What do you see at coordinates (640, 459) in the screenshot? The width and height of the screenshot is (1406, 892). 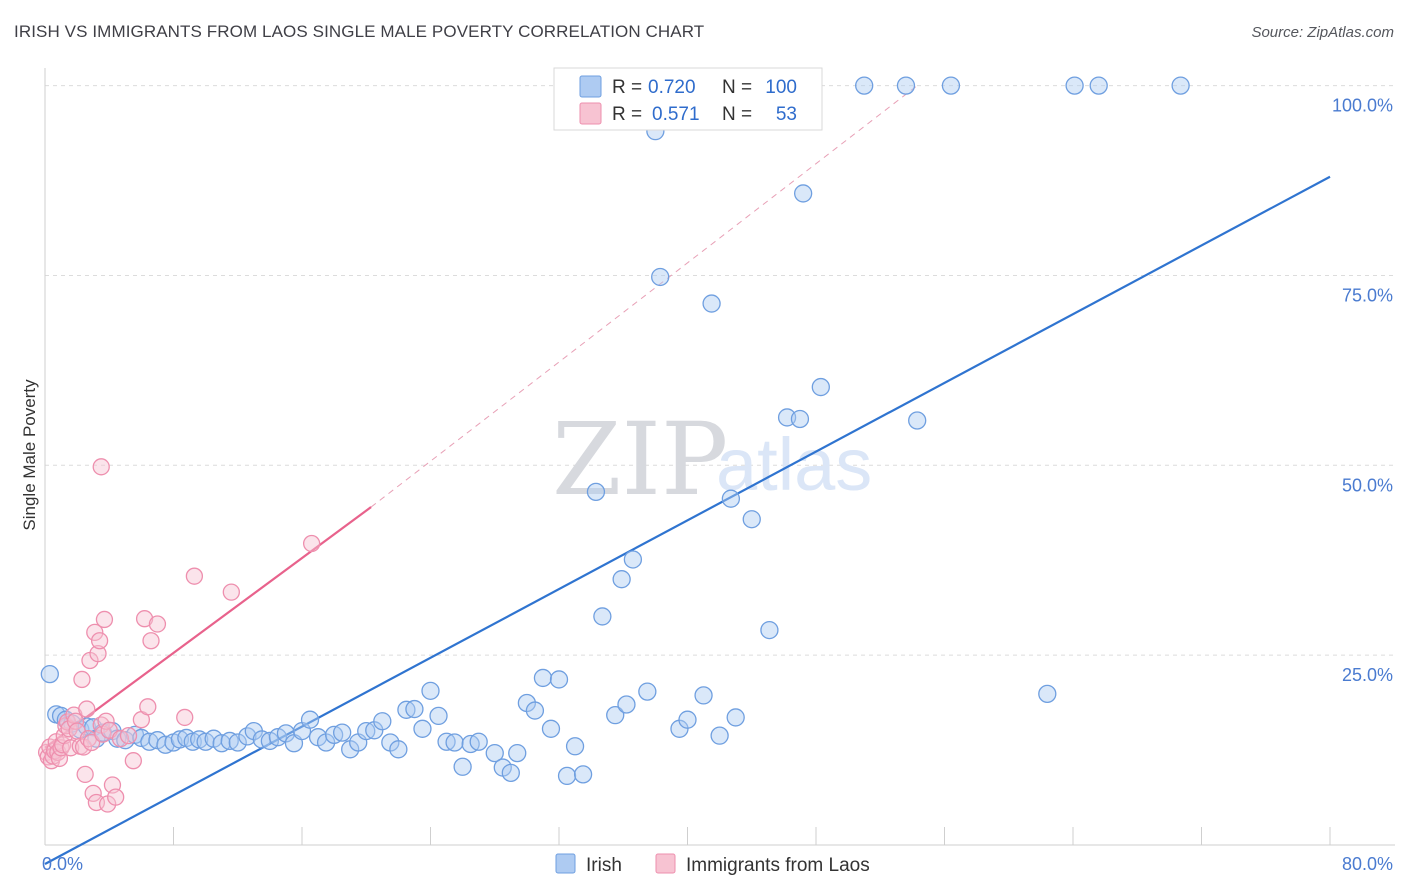 I see `watermark-zip: ZIP` at bounding box center [640, 459].